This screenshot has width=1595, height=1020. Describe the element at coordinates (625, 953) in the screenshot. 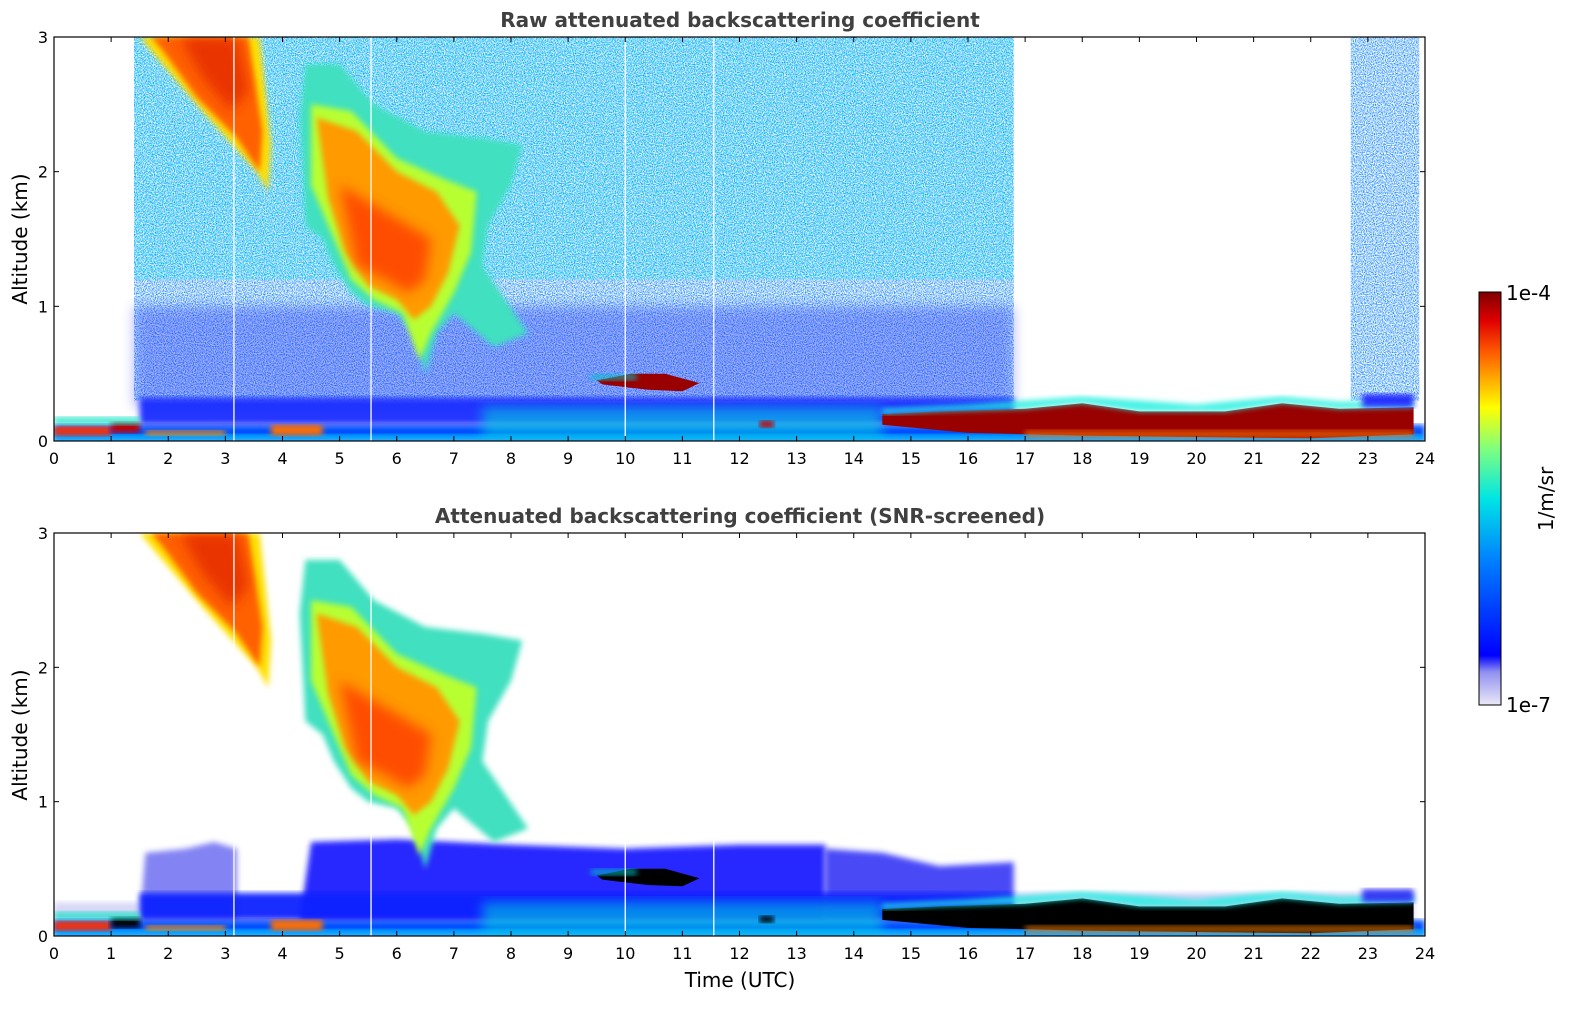

I see `bottom-x-tick-label: 10` at that location.